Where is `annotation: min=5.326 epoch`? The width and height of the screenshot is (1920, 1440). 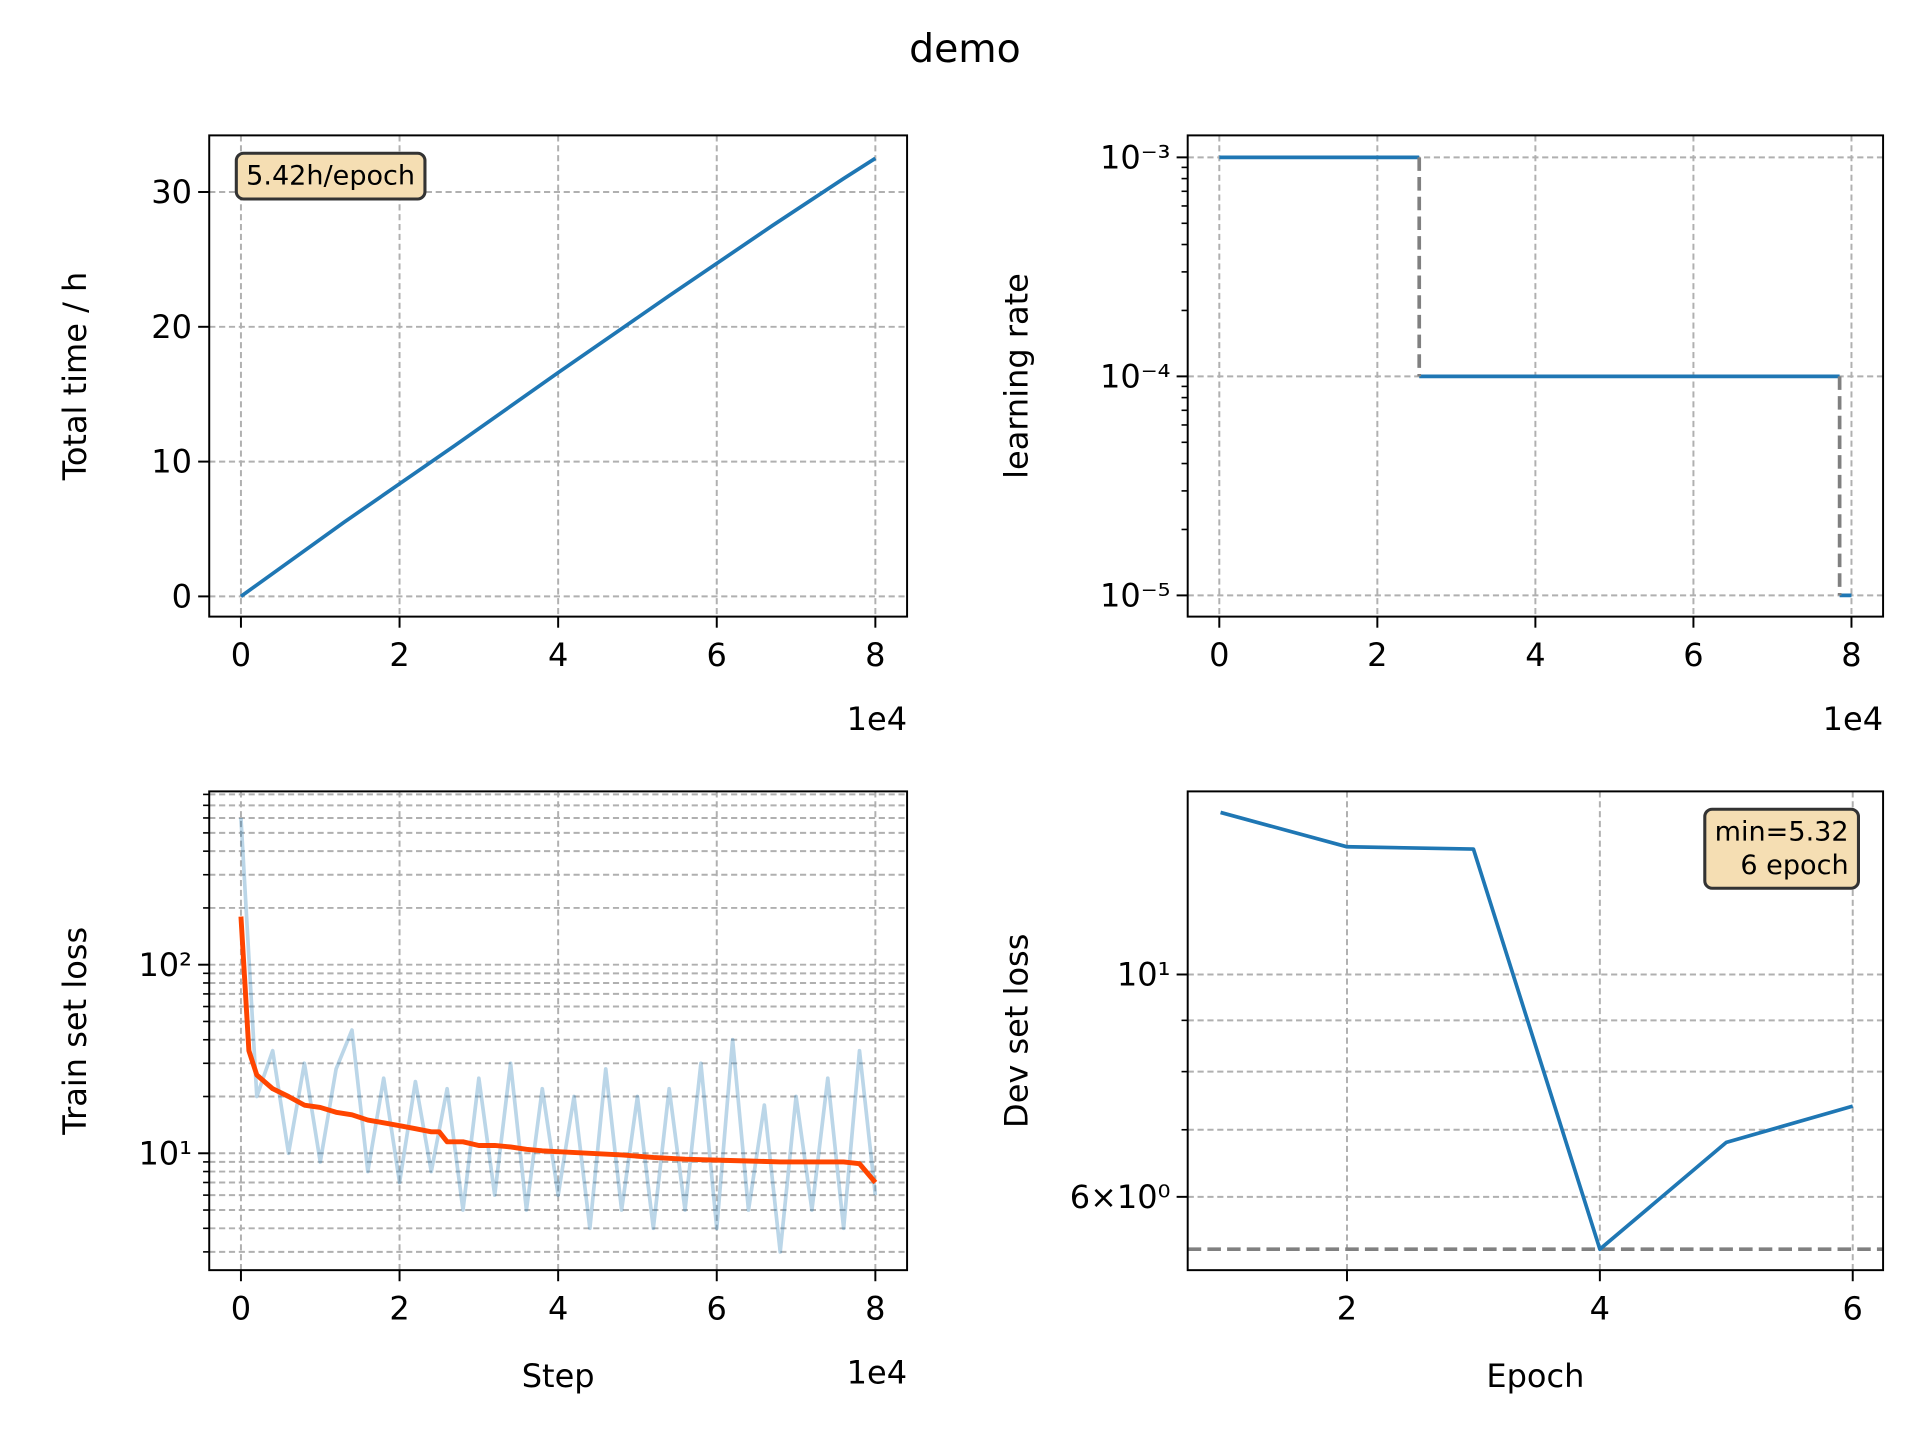
annotation: min=5.326 epoch is located at coordinates (1781, 848).